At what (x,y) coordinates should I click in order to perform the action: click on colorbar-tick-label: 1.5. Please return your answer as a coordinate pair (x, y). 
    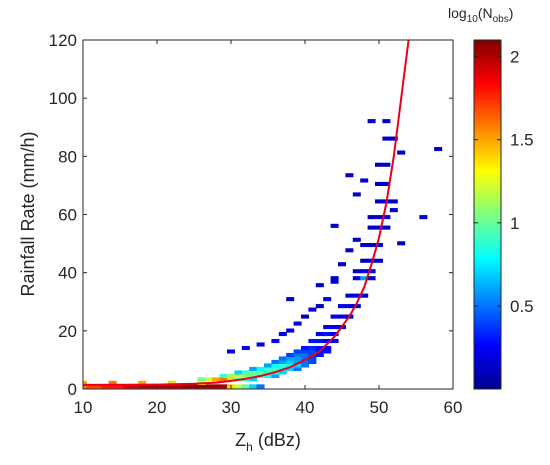
    Looking at the image, I should click on (522, 140).